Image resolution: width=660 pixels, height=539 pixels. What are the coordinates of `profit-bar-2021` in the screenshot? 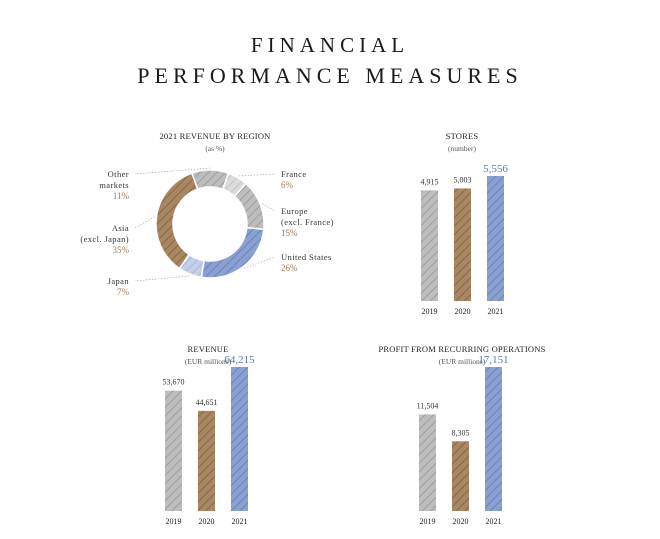 It's located at (493, 439).